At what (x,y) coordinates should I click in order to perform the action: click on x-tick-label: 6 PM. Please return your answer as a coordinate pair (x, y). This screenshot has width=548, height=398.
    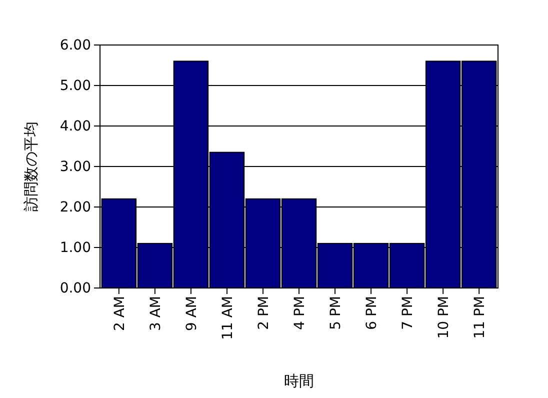
    Looking at the image, I should click on (372, 313).